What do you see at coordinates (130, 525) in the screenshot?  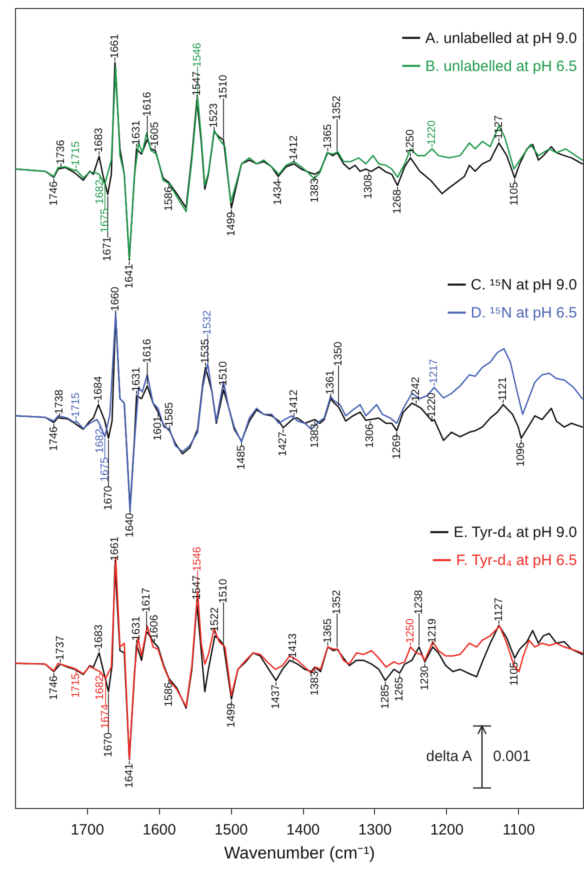 I see `annotation: 1640` at bounding box center [130, 525].